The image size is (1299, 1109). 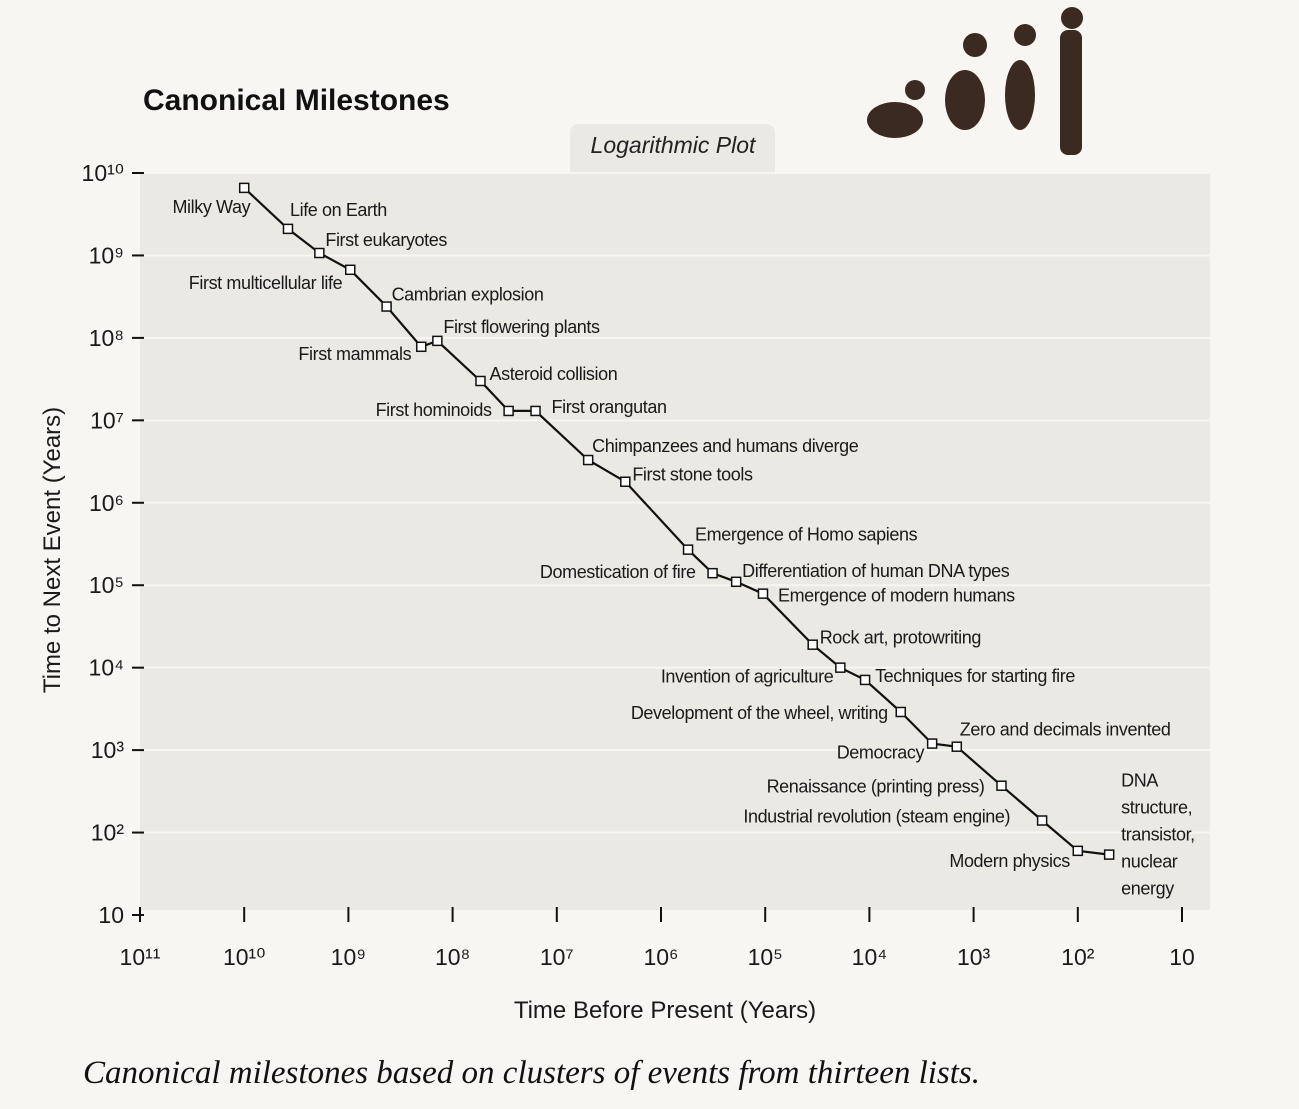 I want to click on x-axis-title: Time Before Present (Years), so click(x=665, y=1010).